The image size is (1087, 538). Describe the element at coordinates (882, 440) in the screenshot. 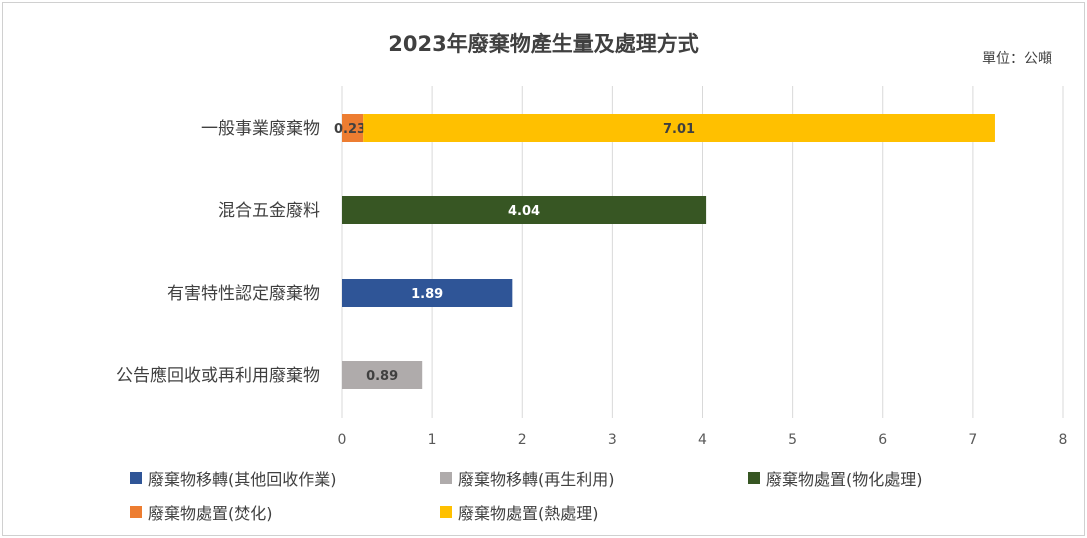

I see `x-tick-label: 6` at that location.